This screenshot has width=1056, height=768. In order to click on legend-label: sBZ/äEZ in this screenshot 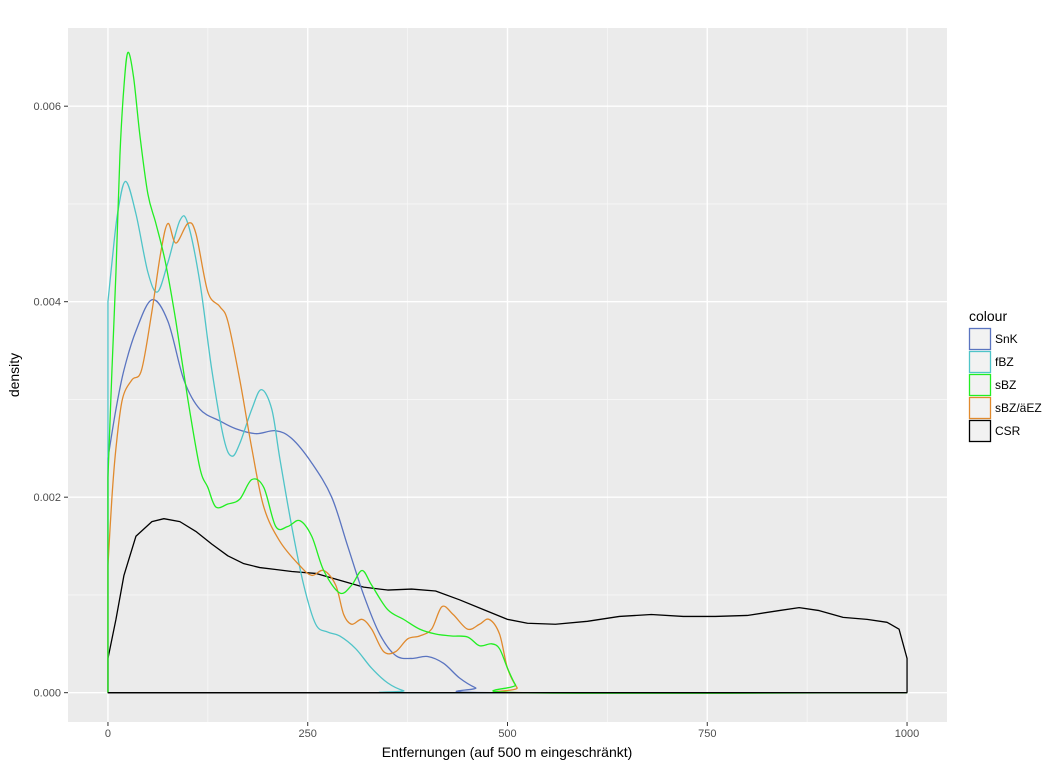, I will do `click(1018, 408)`.